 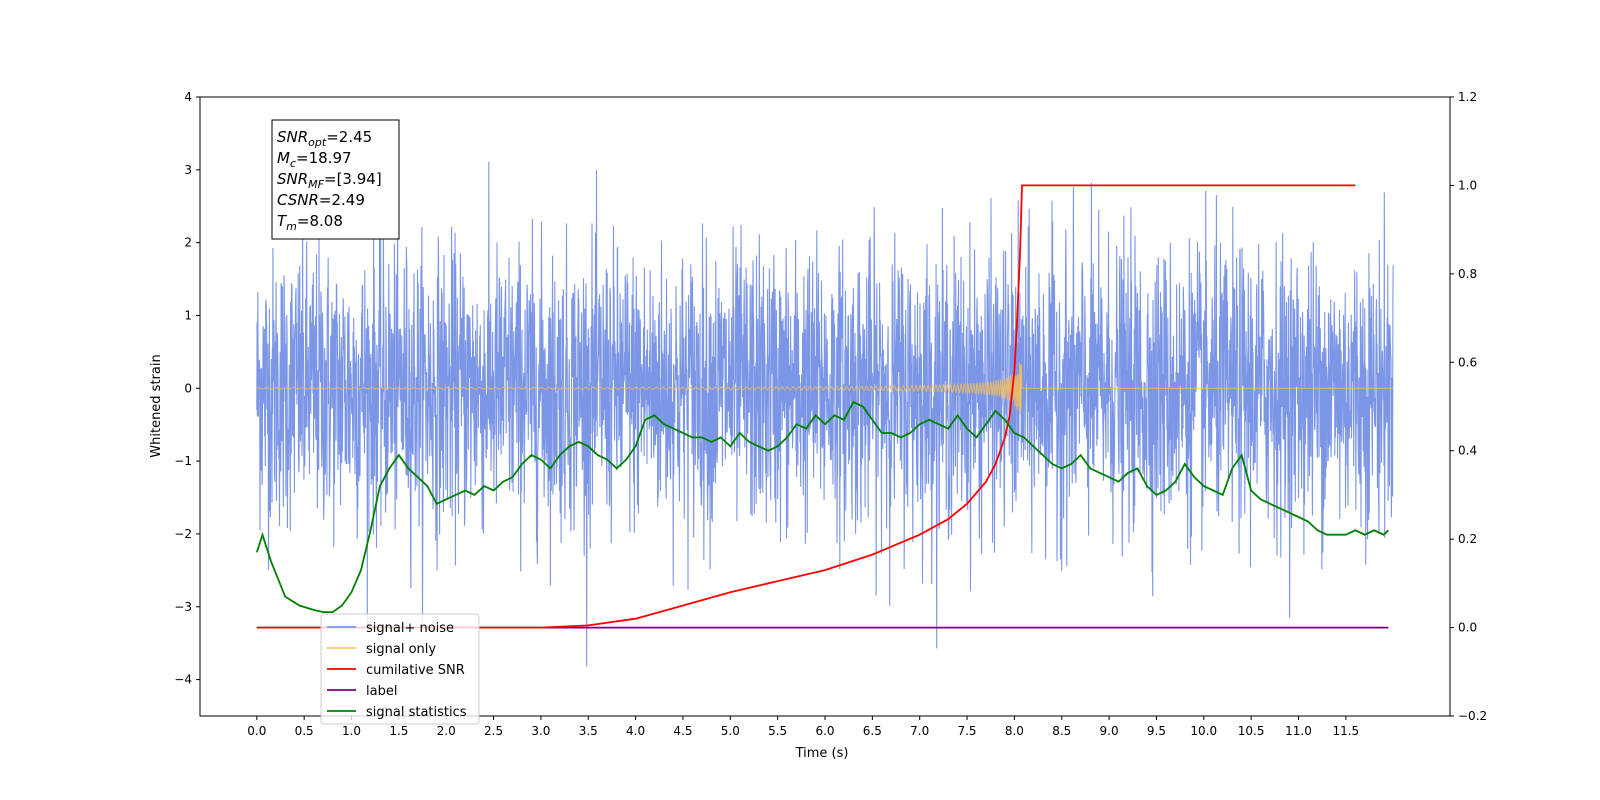 What do you see at coordinates (1467, 628) in the screenshot?
I see `y2-tick-label: 0.0` at bounding box center [1467, 628].